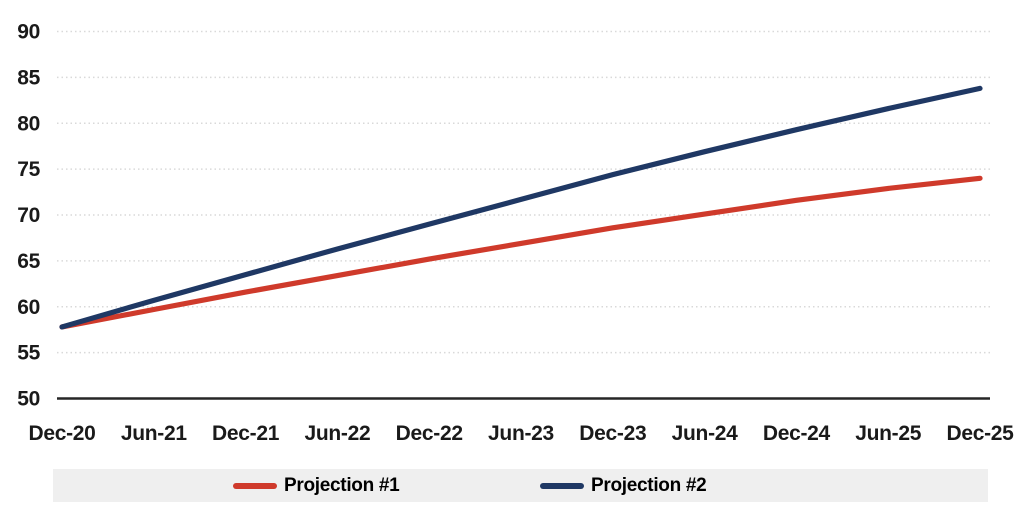  I want to click on x-axis-tick-label: Dec-21, so click(246, 433).